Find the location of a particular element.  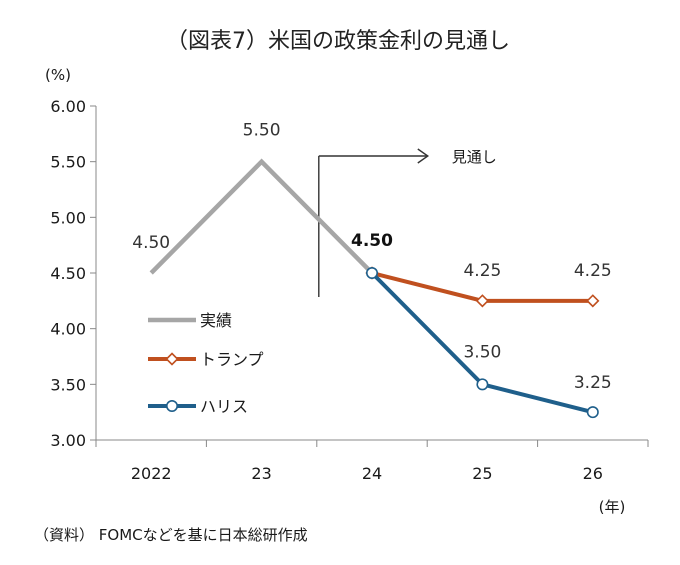

y-tick-label: 6.00 is located at coordinates (68, 106).